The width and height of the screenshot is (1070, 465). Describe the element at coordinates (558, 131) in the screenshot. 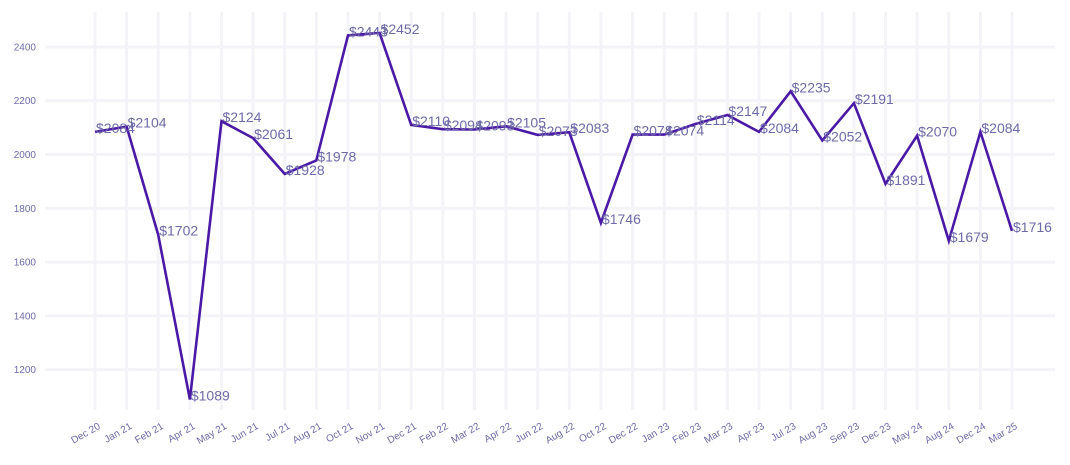

I see `data-label: $2073` at that location.